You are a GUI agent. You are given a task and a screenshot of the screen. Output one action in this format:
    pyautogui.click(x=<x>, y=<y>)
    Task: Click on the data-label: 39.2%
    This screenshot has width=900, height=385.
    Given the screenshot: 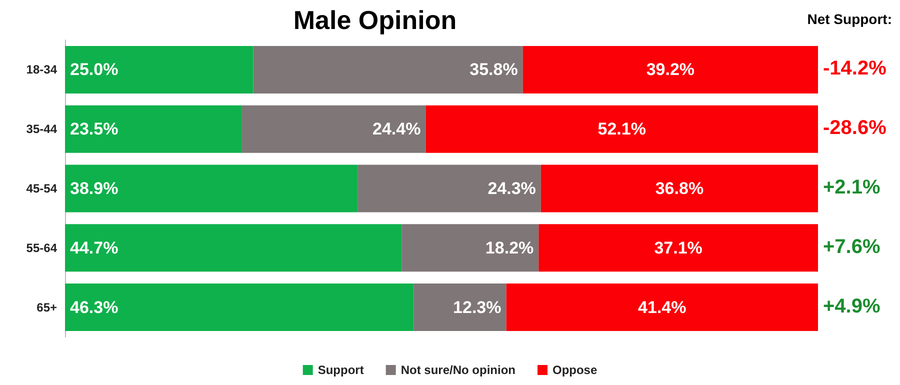 What is the action you would take?
    pyautogui.click(x=670, y=70)
    